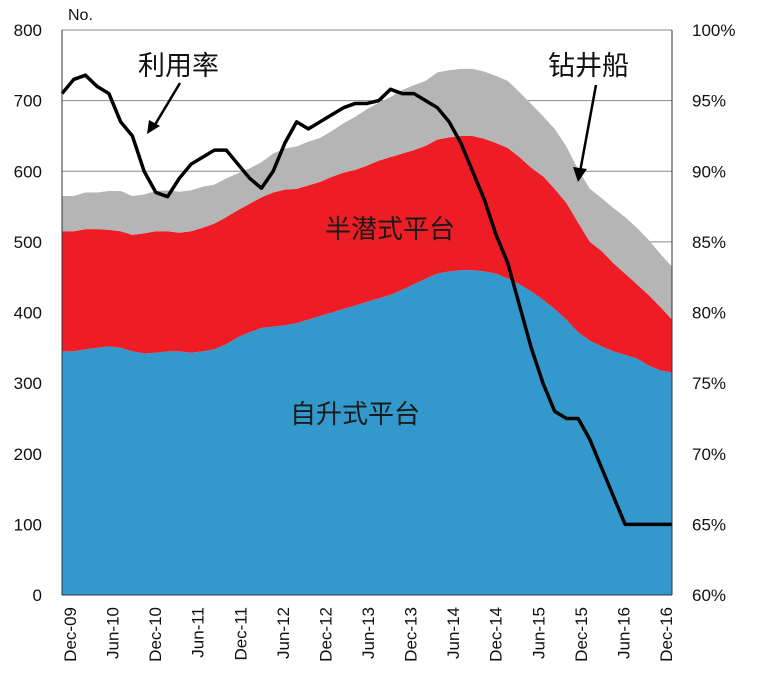 The image size is (759, 692). What do you see at coordinates (80, 15) in the screenshot?
I see `y-unit-label: No.` at bounding box center [80, 15].